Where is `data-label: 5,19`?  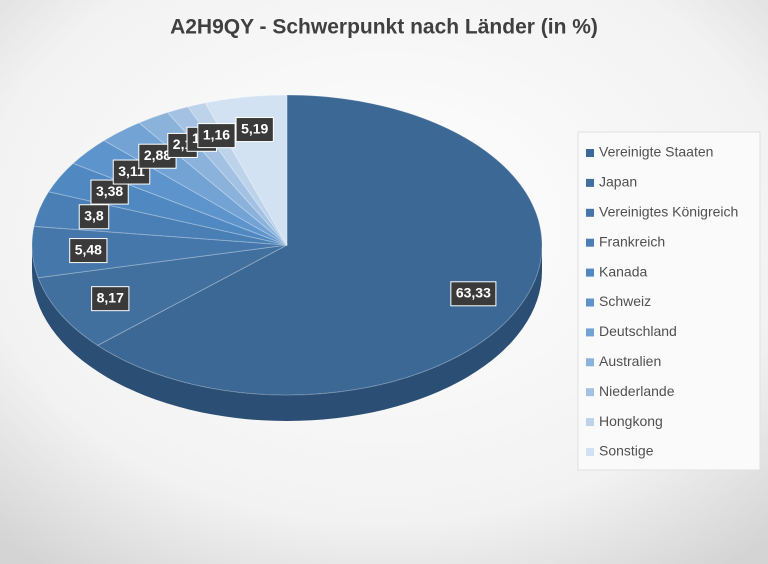
data-label: 5,19 is located at coordinates (254, 130).